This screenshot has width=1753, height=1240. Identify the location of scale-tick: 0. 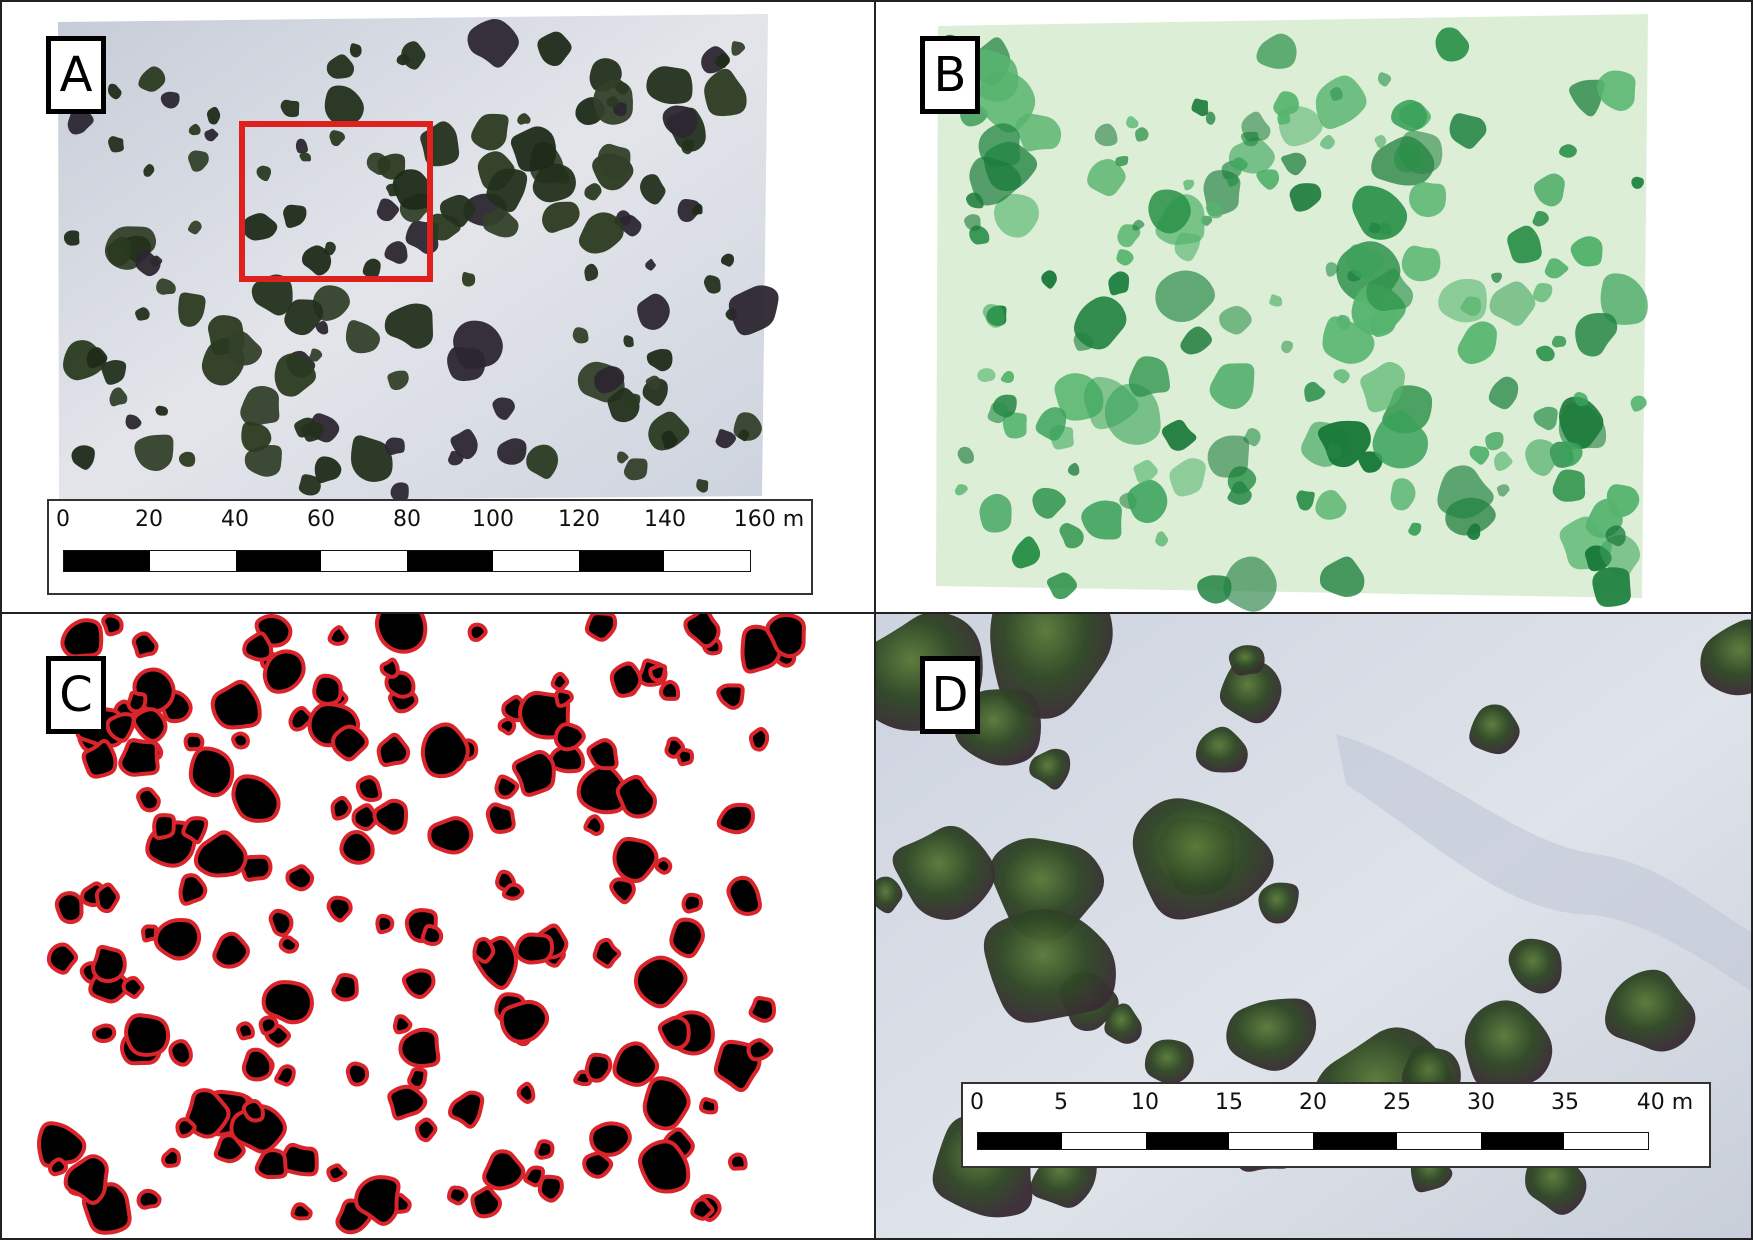
(977, 1102).